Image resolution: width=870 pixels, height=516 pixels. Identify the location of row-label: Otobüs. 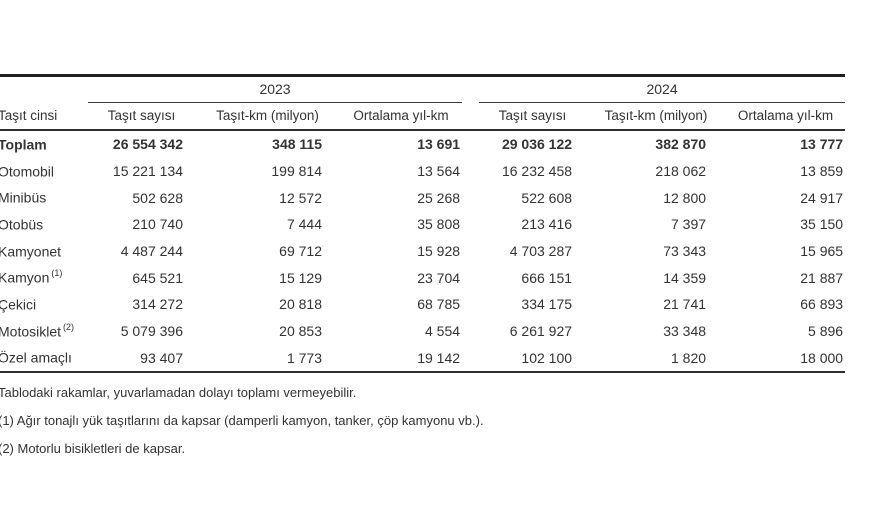
(22, 224).